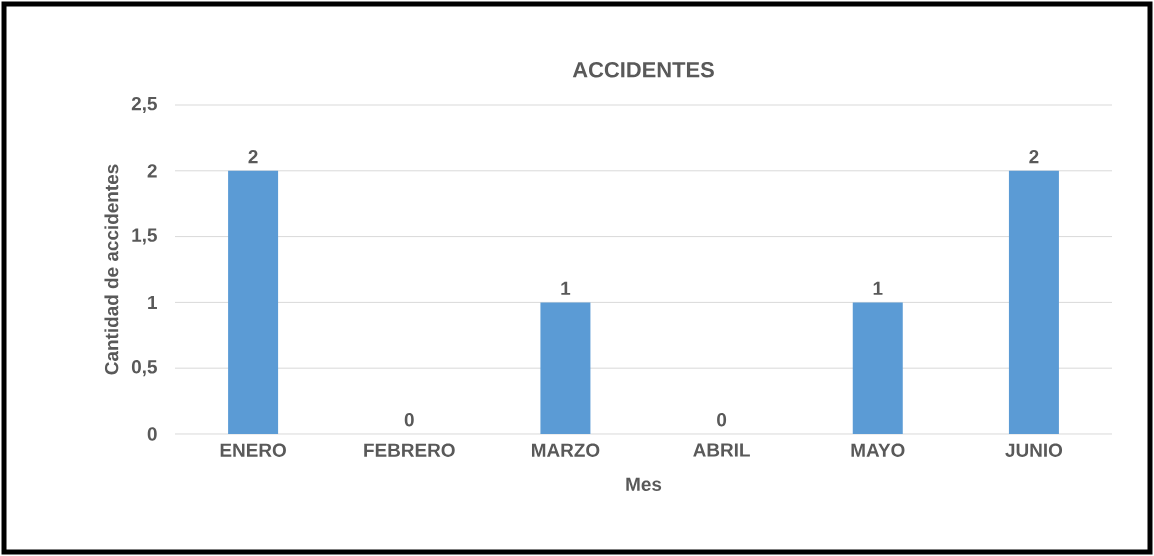 This screenshot has height=556, width=1154. What do you see at coordinates (144, 236) in the screenshot?
I see `y-tick-label: 1,5` at bounding box center [144, 236].